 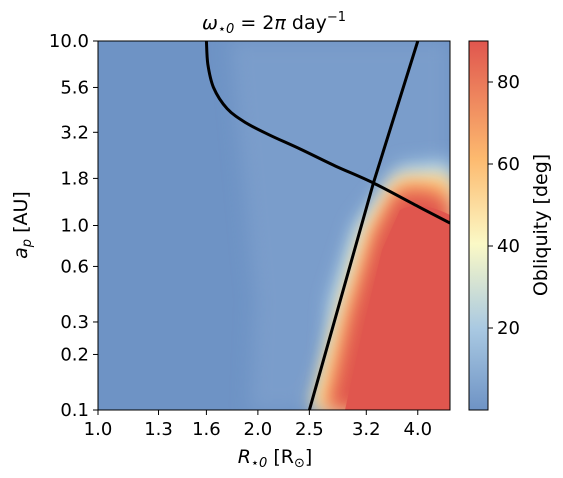 What do you see at coordinates (74, 87) in the screenshot?
I see `y-tick-label: 5.6` at bounding box center [74, 87].